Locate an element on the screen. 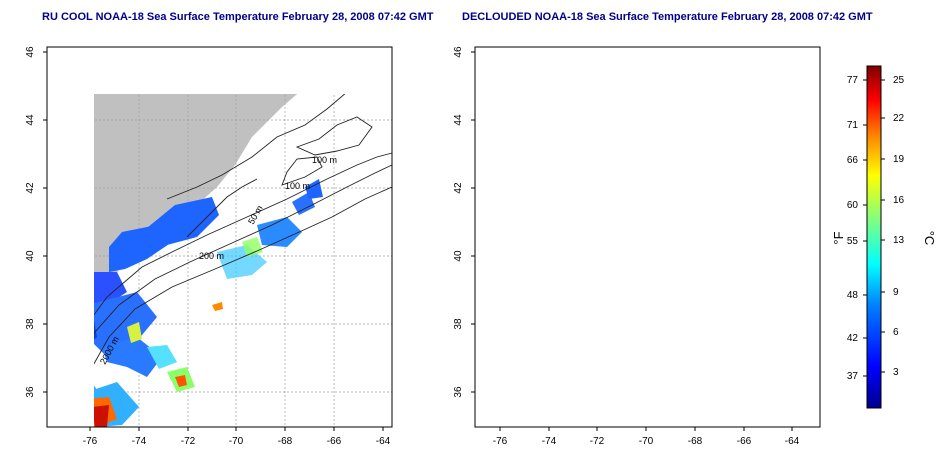  f-tick-label: 77 is located at coordinates (853, 80).